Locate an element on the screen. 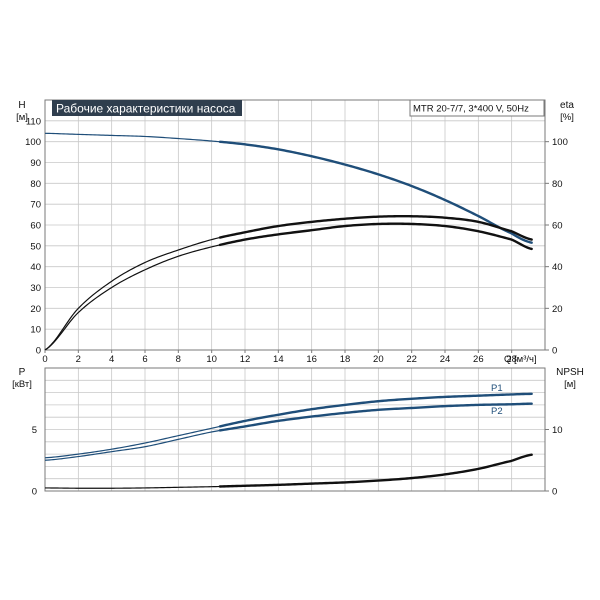  head-tick-label: 0 is located at coordinates (38, 351).